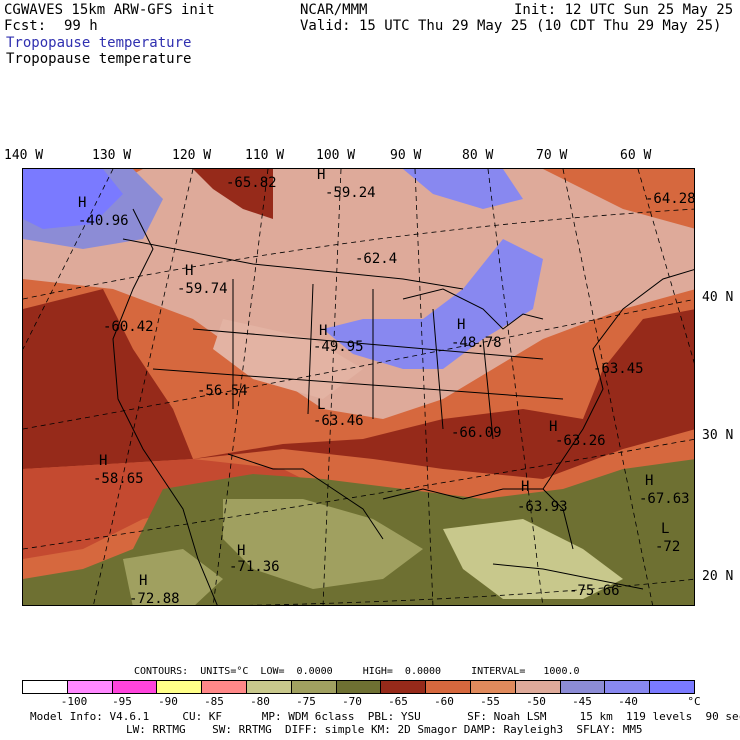  What do you see at coordinates (350, 193) in the screenshot?
I see `extremum-value: -59.24` at bounding box center [350, 193].